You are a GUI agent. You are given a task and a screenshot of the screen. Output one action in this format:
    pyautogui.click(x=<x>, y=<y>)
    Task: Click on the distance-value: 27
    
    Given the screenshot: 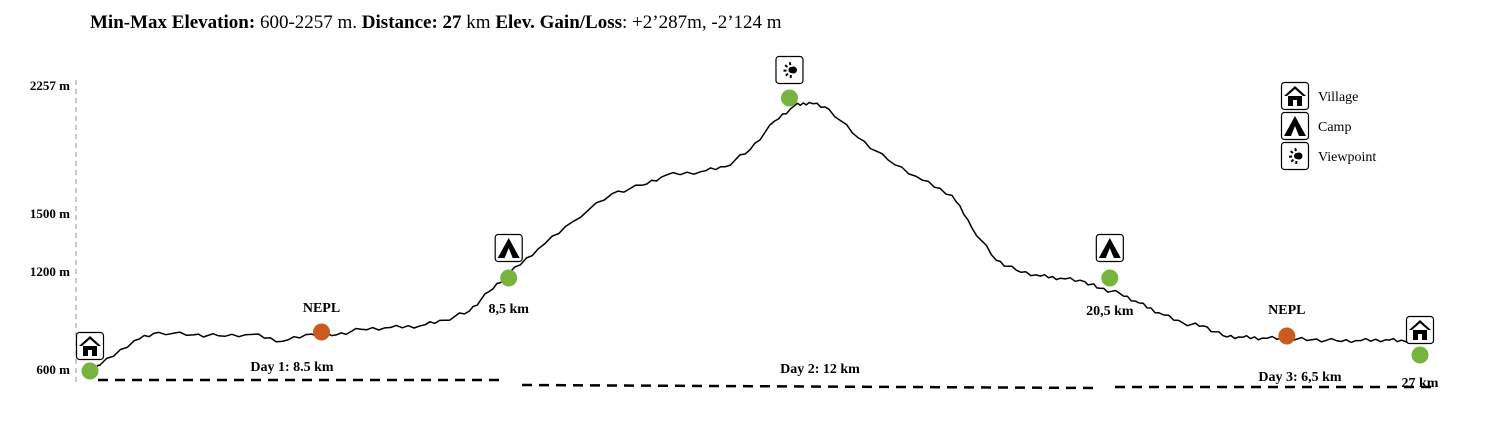 What is the action you would take?
    pyautogui.click(x=452, y=22)
    